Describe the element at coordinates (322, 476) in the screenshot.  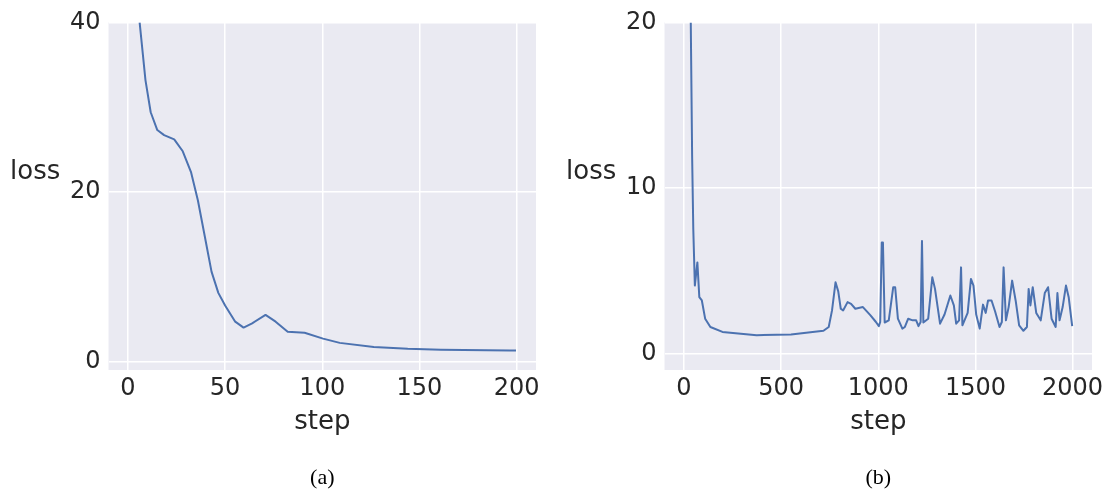
I see `text: (a)` at that location.